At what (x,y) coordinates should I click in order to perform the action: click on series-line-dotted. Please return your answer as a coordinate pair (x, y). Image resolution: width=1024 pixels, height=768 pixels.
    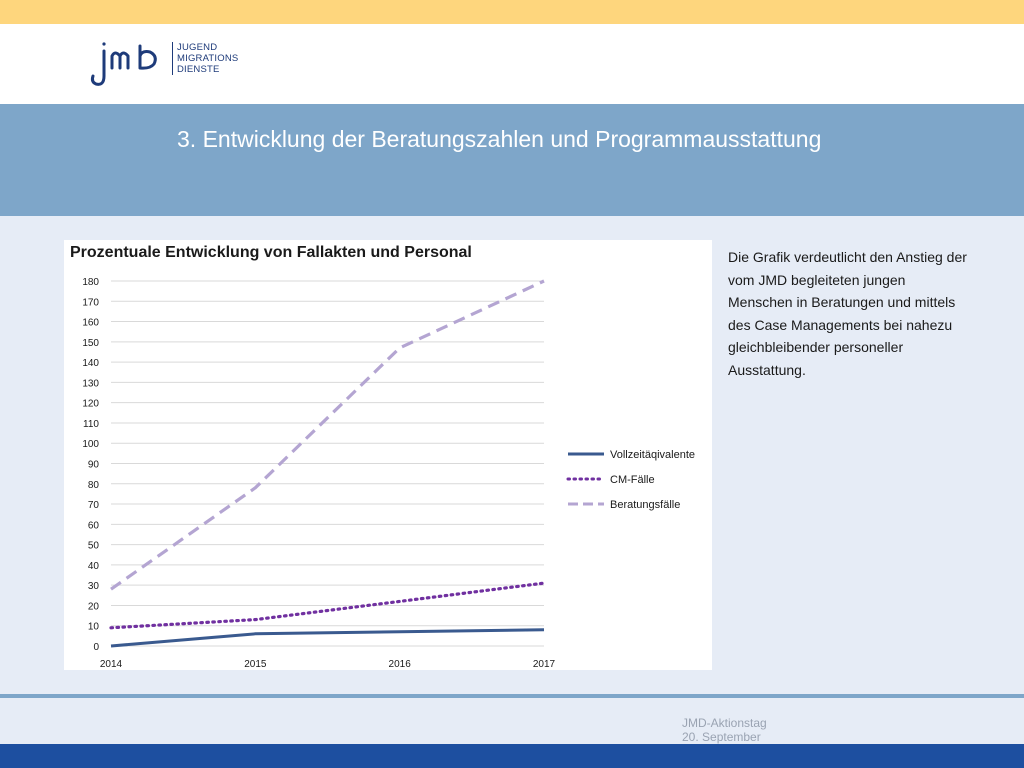
    Looking at the image, I should click on (327, 605).